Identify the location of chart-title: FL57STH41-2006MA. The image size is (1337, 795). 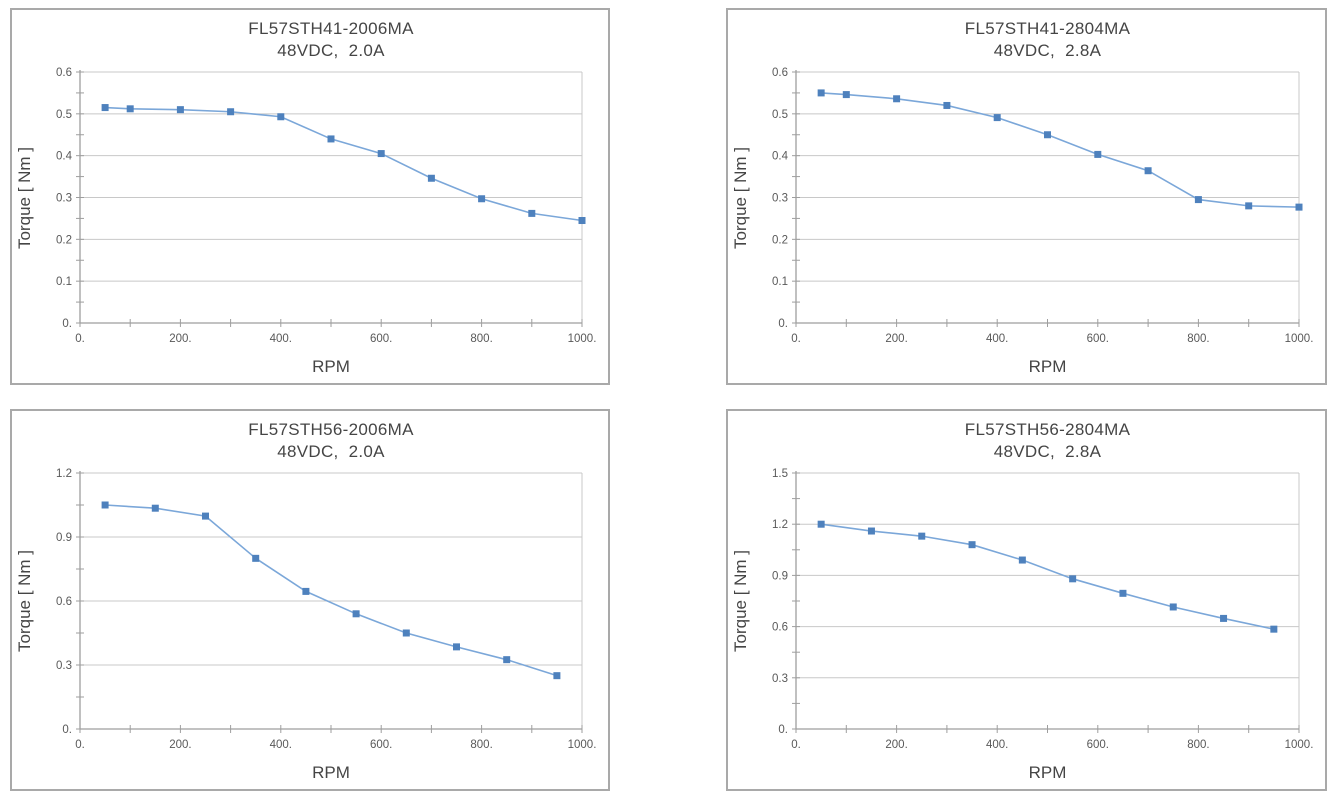
(331, 28).